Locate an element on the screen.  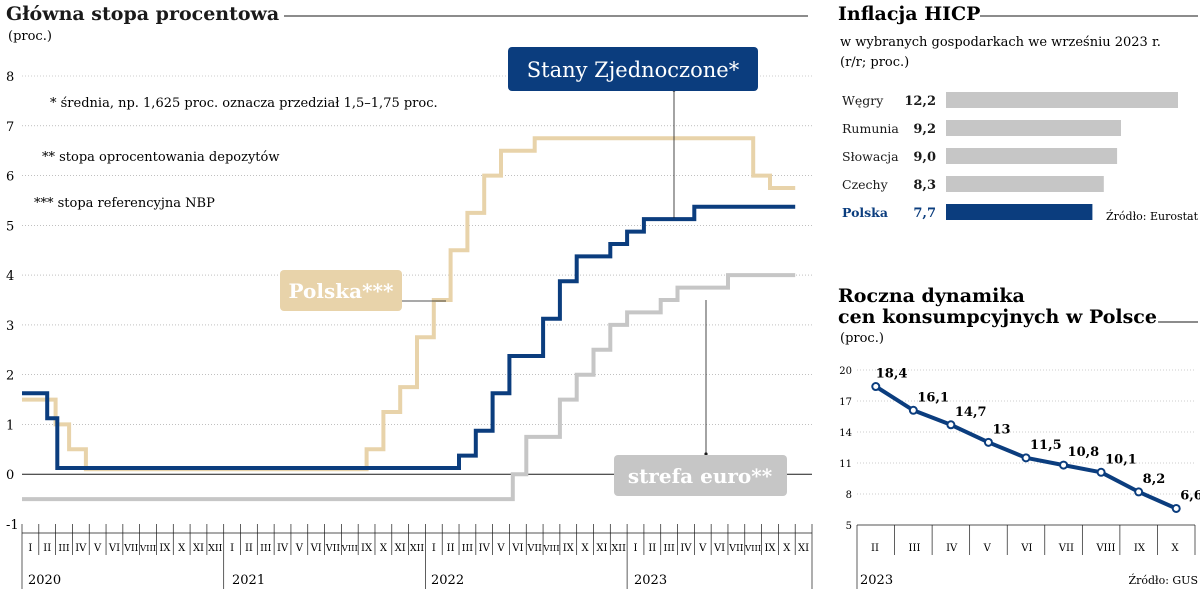
main-y-tick-label: 4 is located at coordinates (10, 276).